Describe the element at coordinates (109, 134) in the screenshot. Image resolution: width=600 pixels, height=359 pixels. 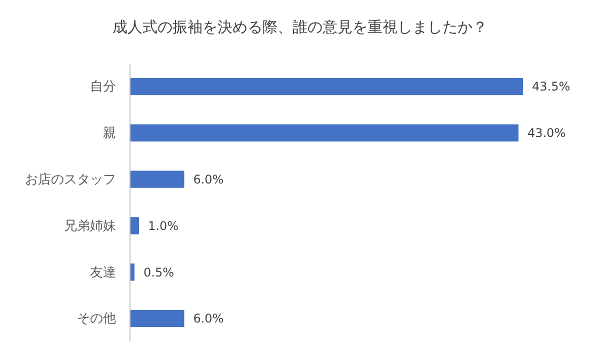
I see `y-tick-label: 親` at that location.